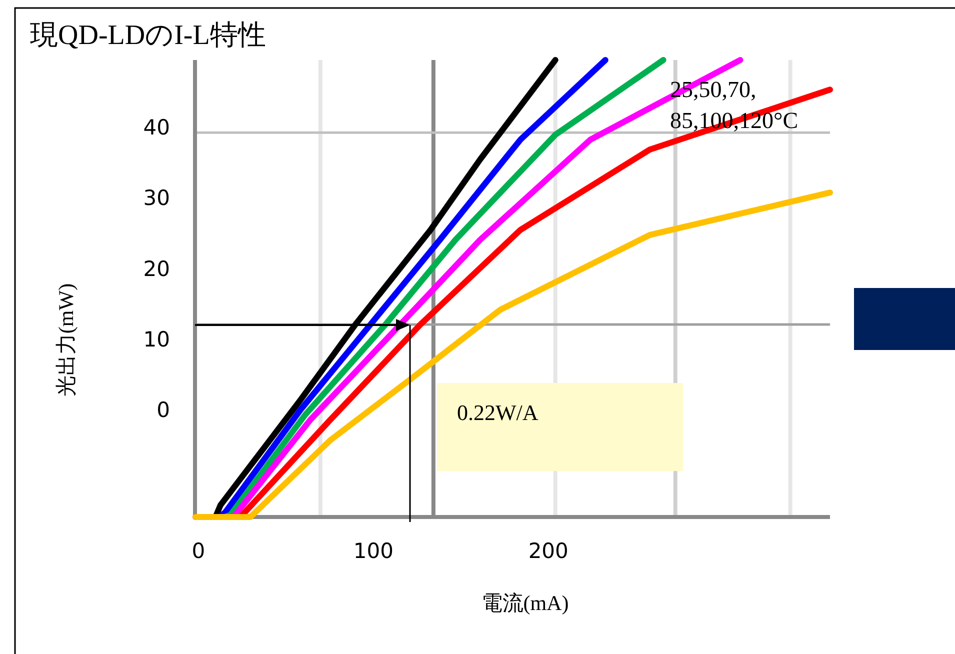  Describe the element at coordinates (156, 268) in the screenshot. I see `y-tick-label: 20` at that location.